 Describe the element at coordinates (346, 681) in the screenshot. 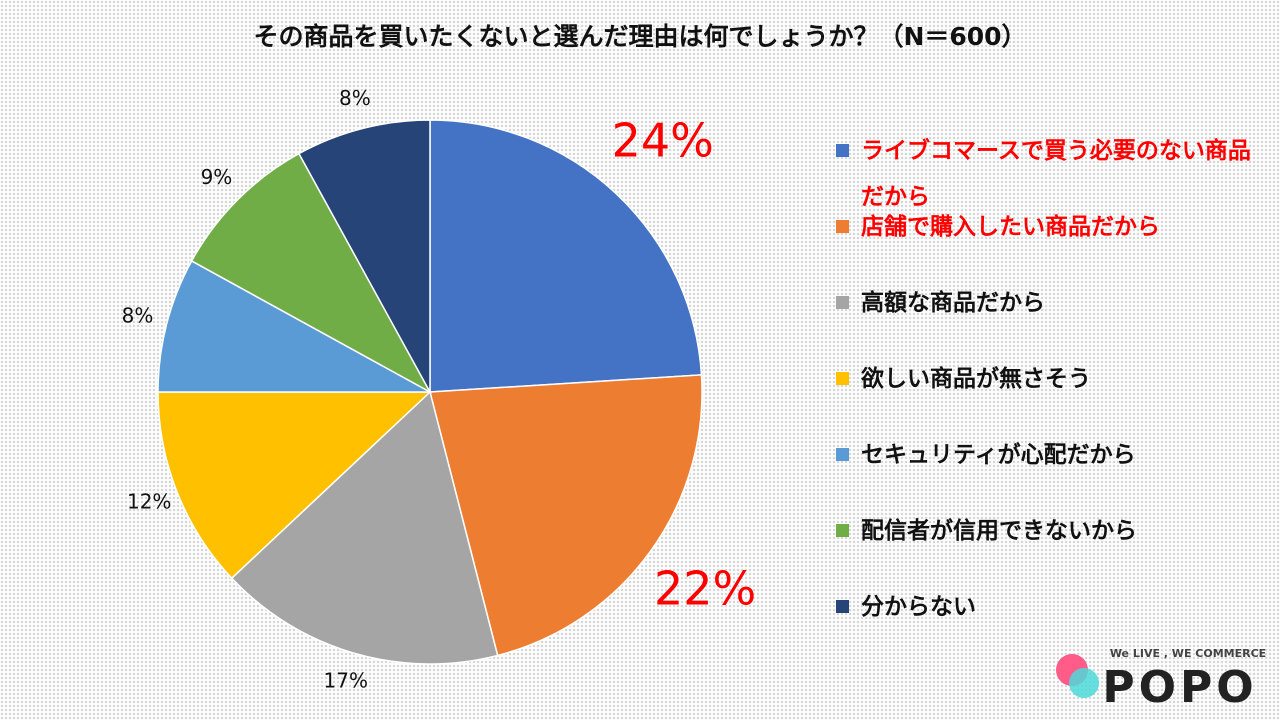

I see `data-label: 17%` at that location.